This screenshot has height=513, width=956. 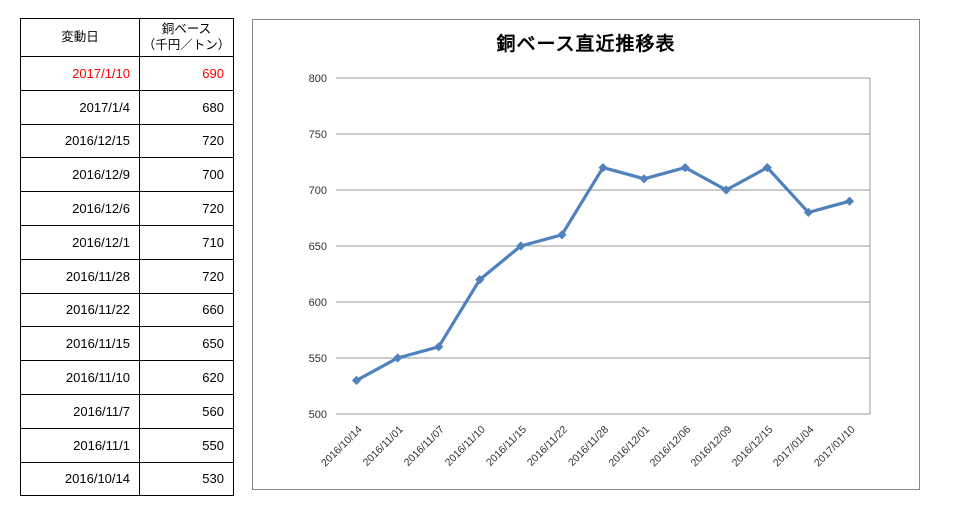 I want to click on date-cell: 2016/11/10, so click(x=80, y=377).